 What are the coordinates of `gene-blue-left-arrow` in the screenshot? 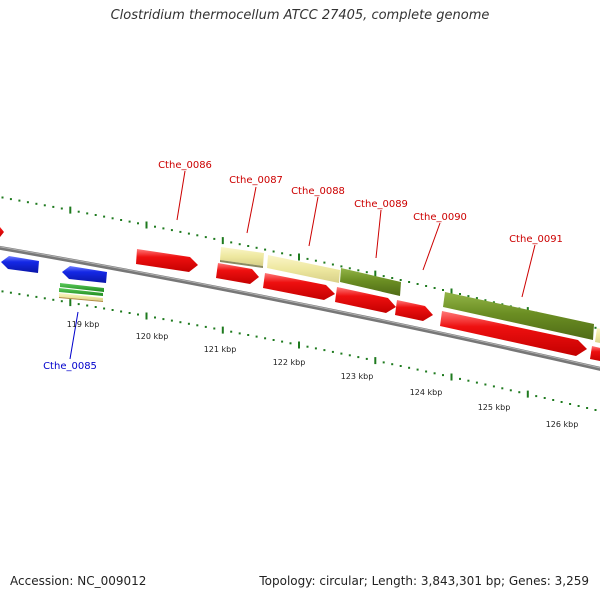 It's located at (20, 264).